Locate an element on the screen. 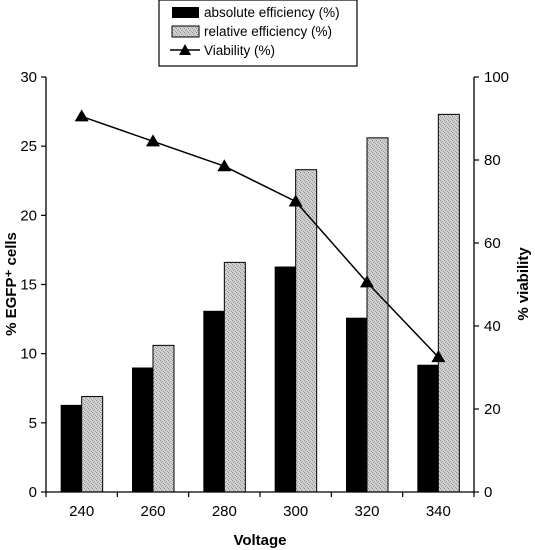 The image size is (535, 550). left-tick-label-10: 10 is located at coordinates (28, 354).